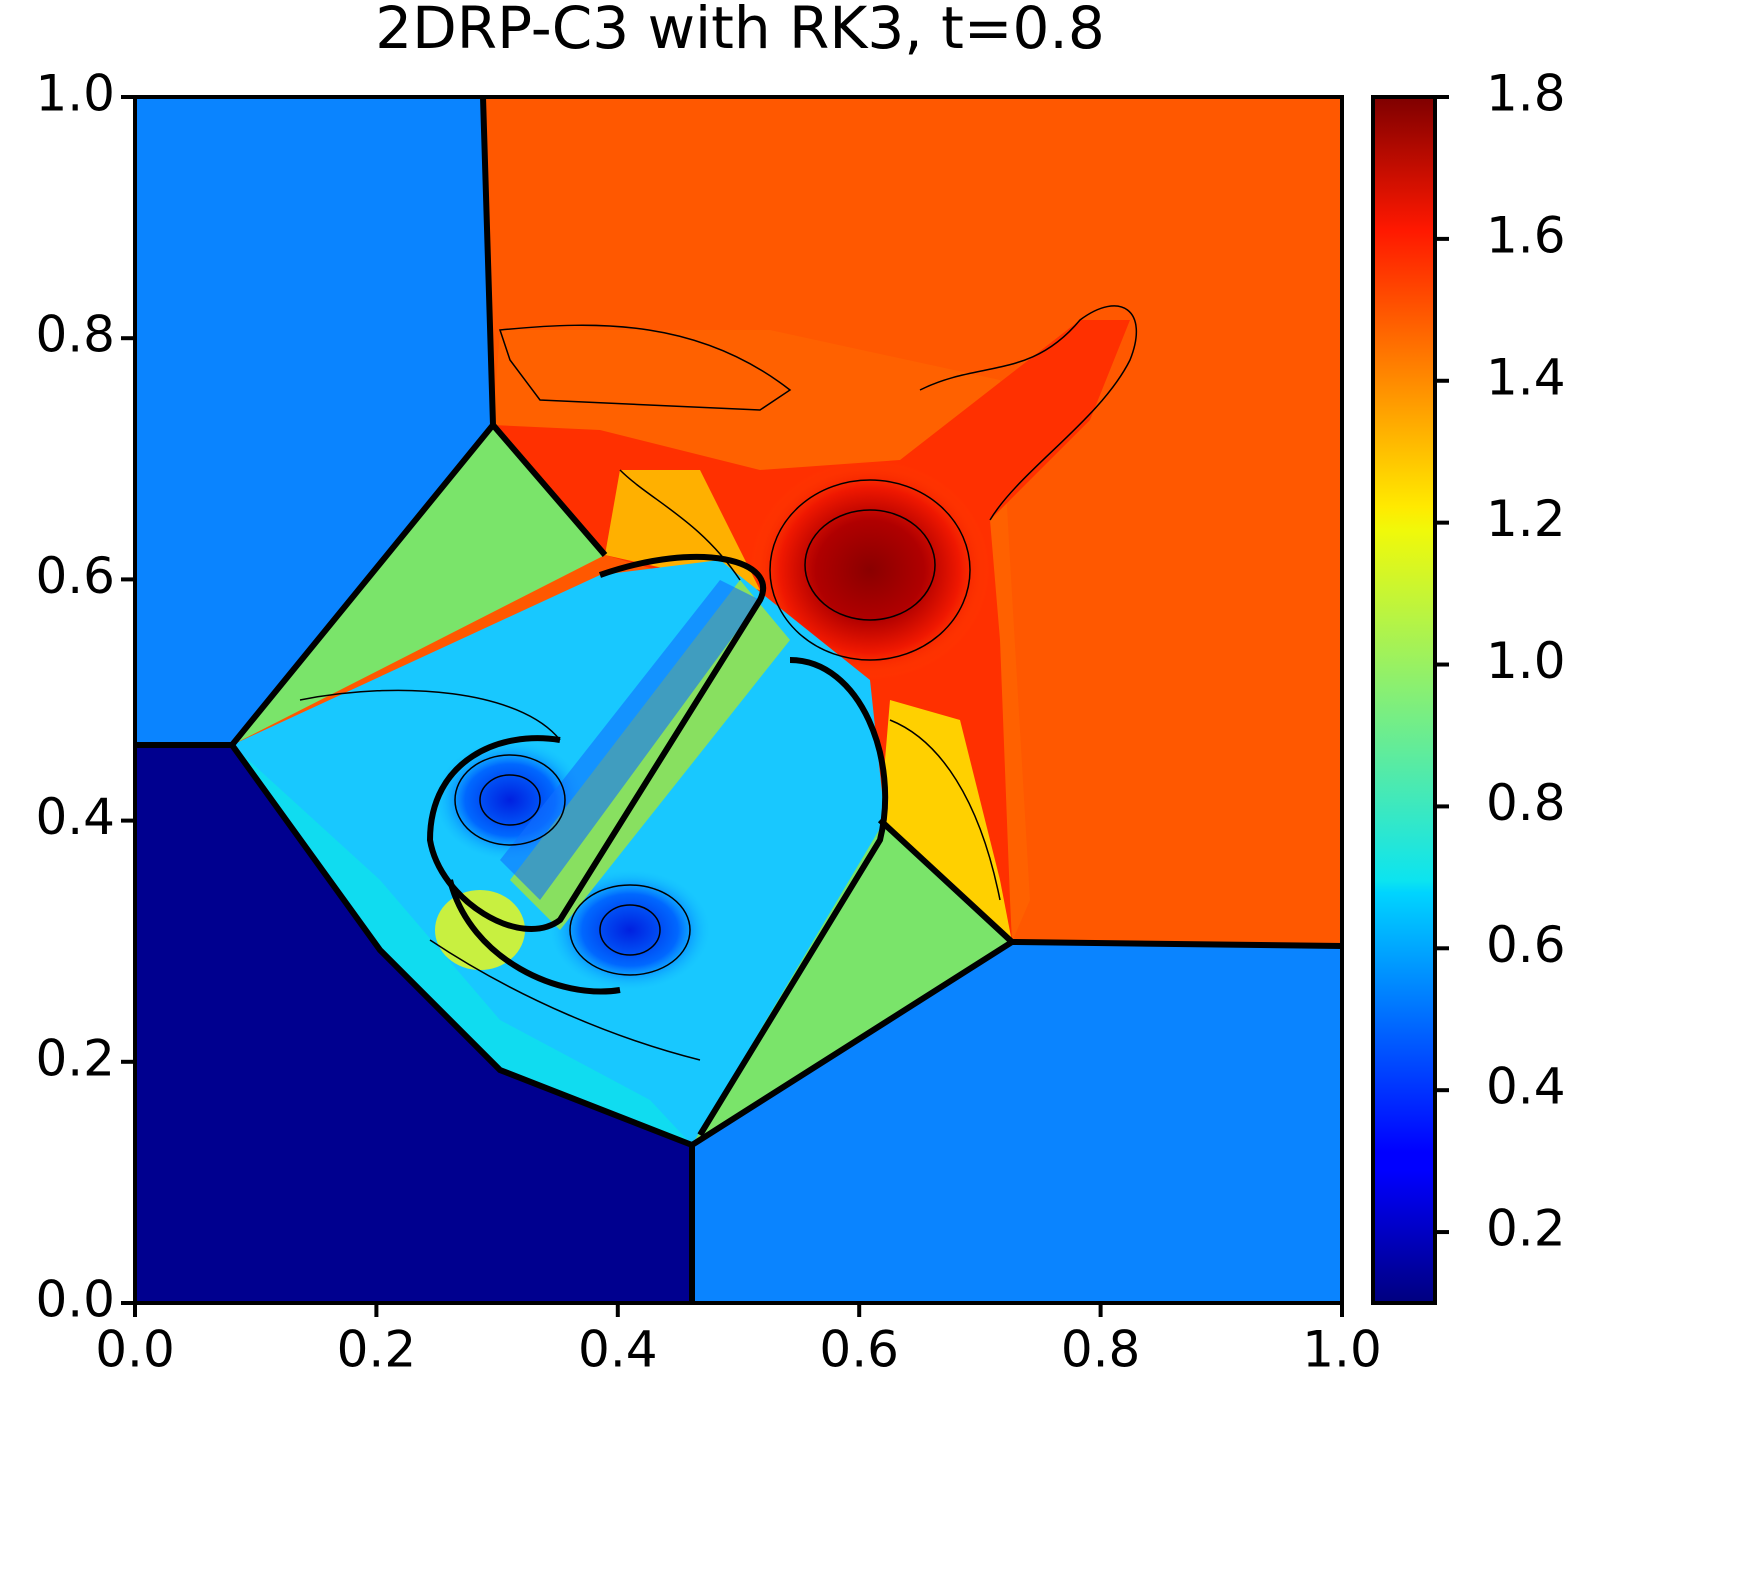 The height and width of the screenshot is (1585, 1763). Describe the element at coordinates (1342, 1350) in the screenshot. I see `x-tick-label: 1.0` at that location.